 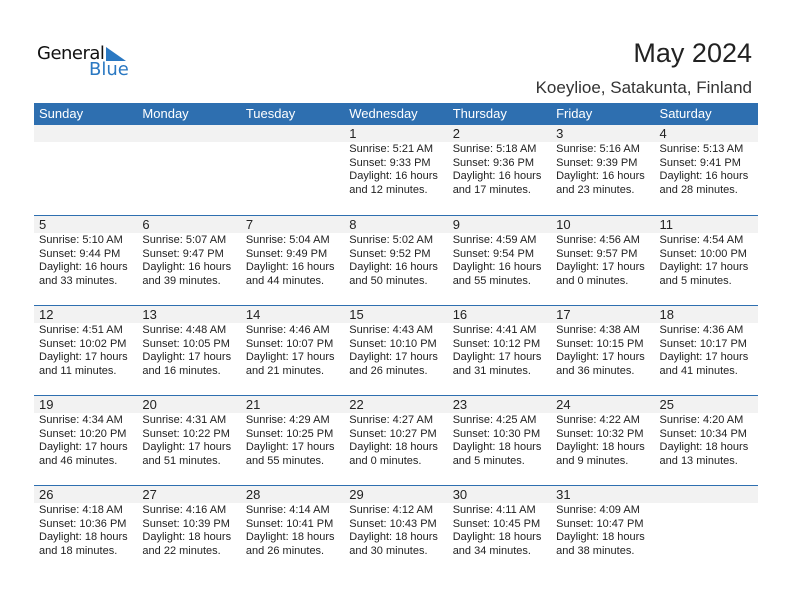 I want to click on sunrise-text: Sunrise: 4:18 AM, so click(x=81, y=510).